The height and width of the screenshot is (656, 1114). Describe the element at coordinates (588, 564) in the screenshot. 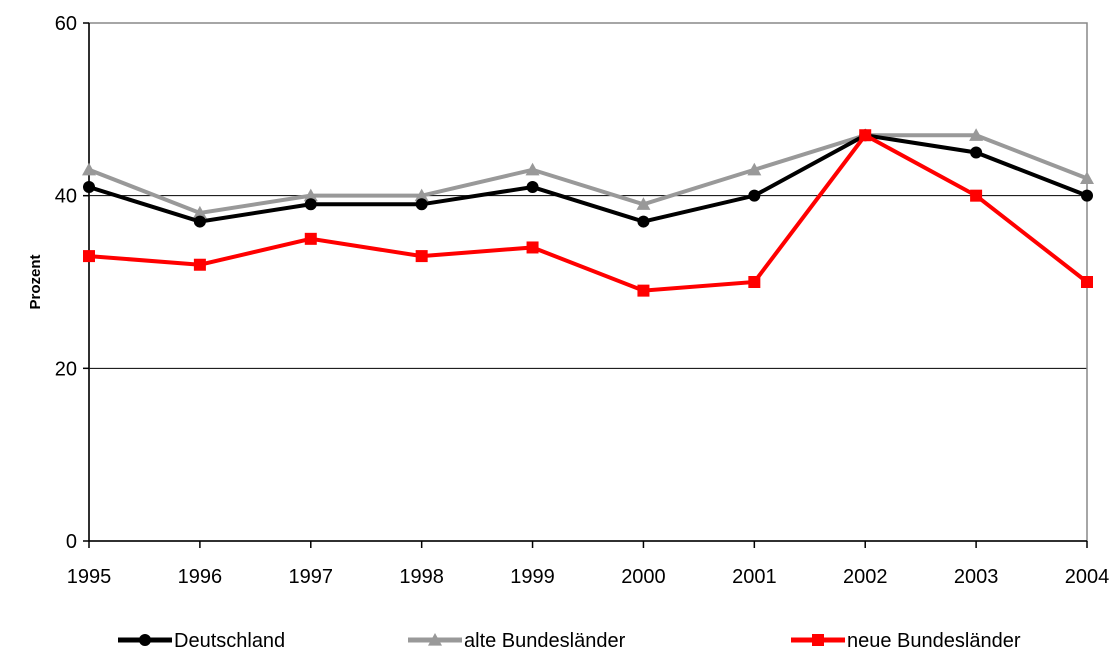

I see `x-ticks: 1995 1996 1997 1998 1999 2000 2001 2002 2003 2004` at that location.